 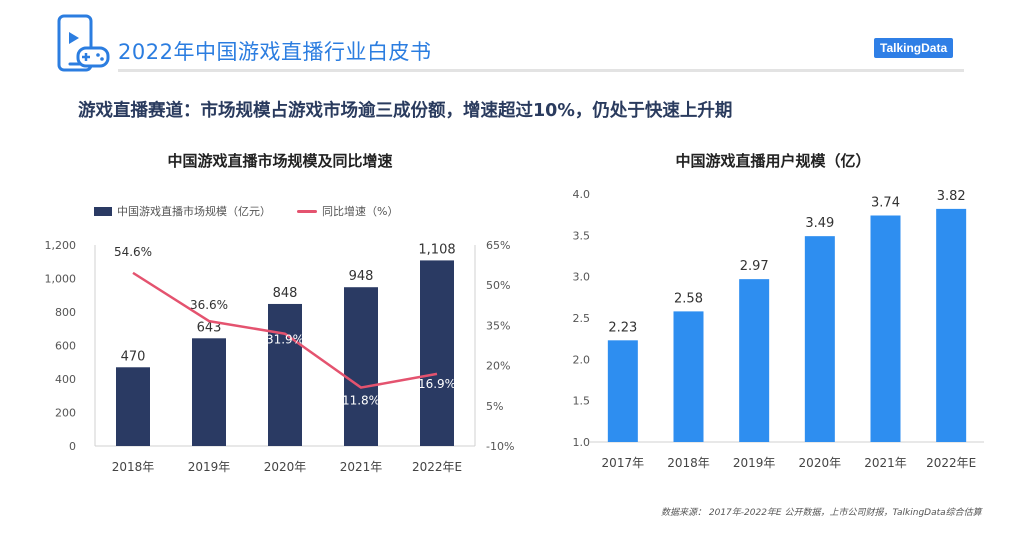 I want to click on headline: 游戏直播赛道：市场规模占游戏市场逾三成份额，增速超过10%，仍处于快速上升期, so click(x=405, y=111).